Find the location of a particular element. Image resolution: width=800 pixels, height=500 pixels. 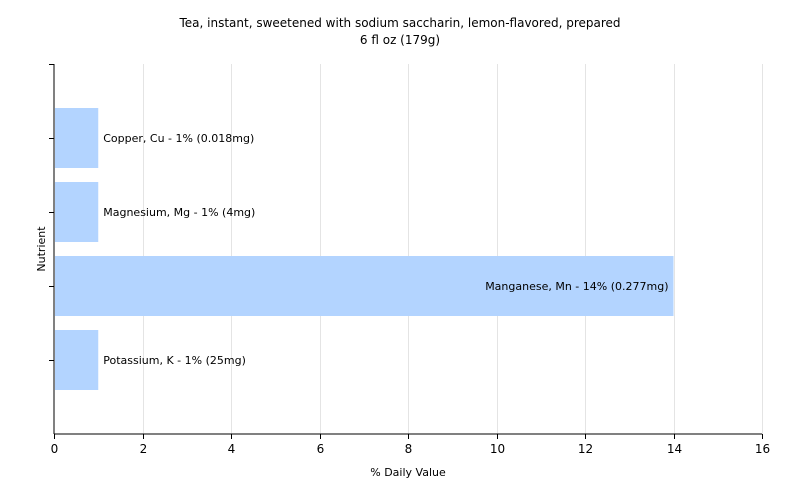

x-tick-label: 2 is located at coordinates (144, 449).